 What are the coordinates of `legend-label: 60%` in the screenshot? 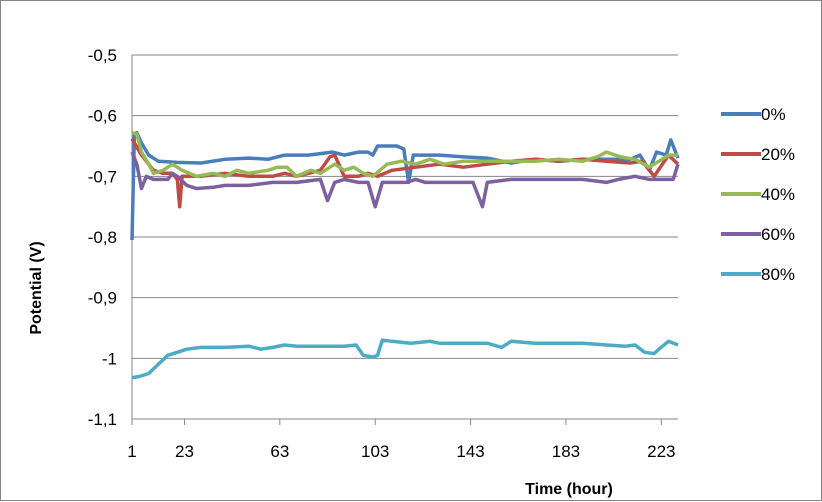 It's located at (778, 234).